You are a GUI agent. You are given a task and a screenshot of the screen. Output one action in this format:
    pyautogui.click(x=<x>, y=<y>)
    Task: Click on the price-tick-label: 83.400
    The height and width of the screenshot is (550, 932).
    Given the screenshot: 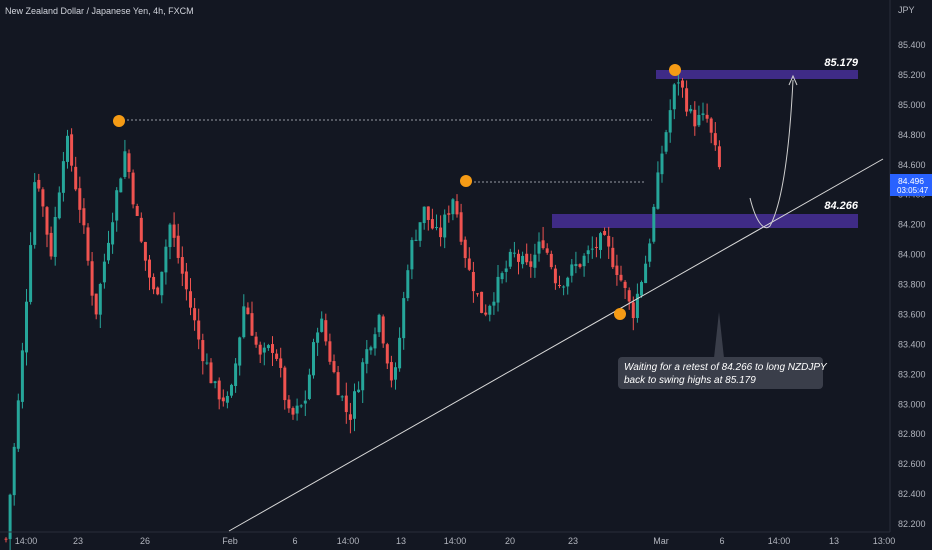 What is the action you would take?
    pyautogui.click(x=912, y=344)
    